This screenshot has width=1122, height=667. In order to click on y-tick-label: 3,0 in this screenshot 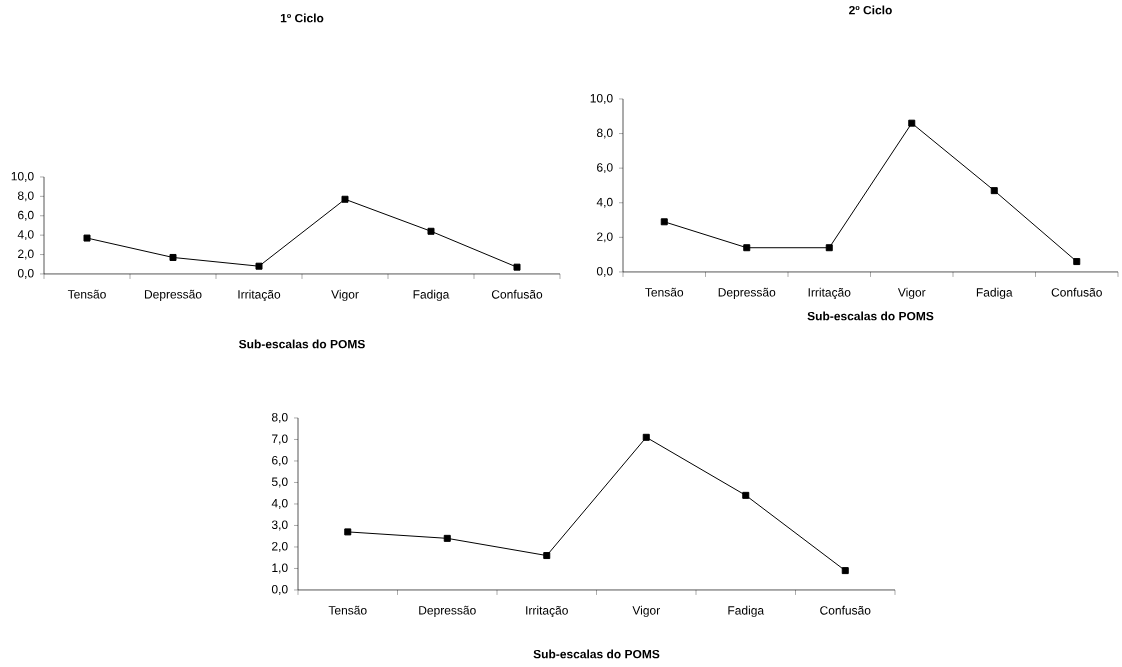, I will do `click(279, 525)`.